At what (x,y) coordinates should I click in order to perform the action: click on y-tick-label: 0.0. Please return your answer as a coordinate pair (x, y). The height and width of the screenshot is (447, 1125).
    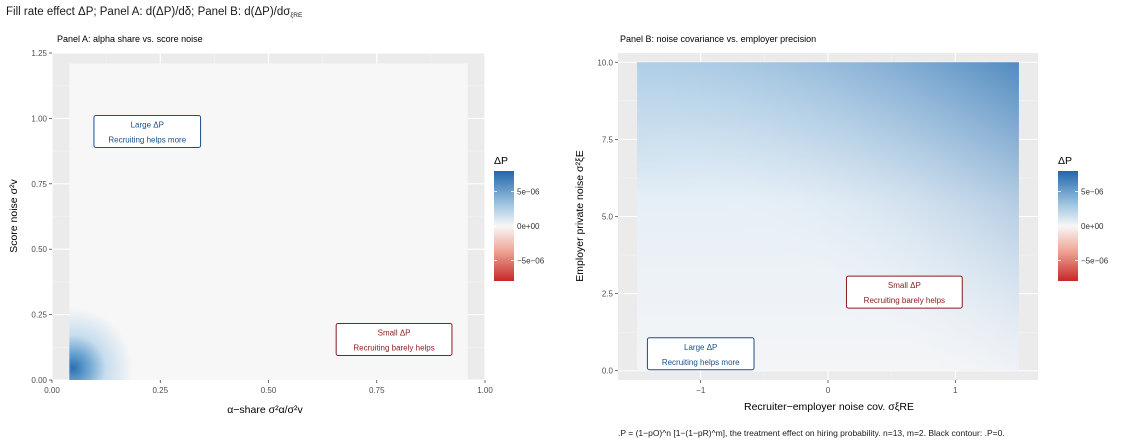
    Looking at the image, I should click on (608, 371).